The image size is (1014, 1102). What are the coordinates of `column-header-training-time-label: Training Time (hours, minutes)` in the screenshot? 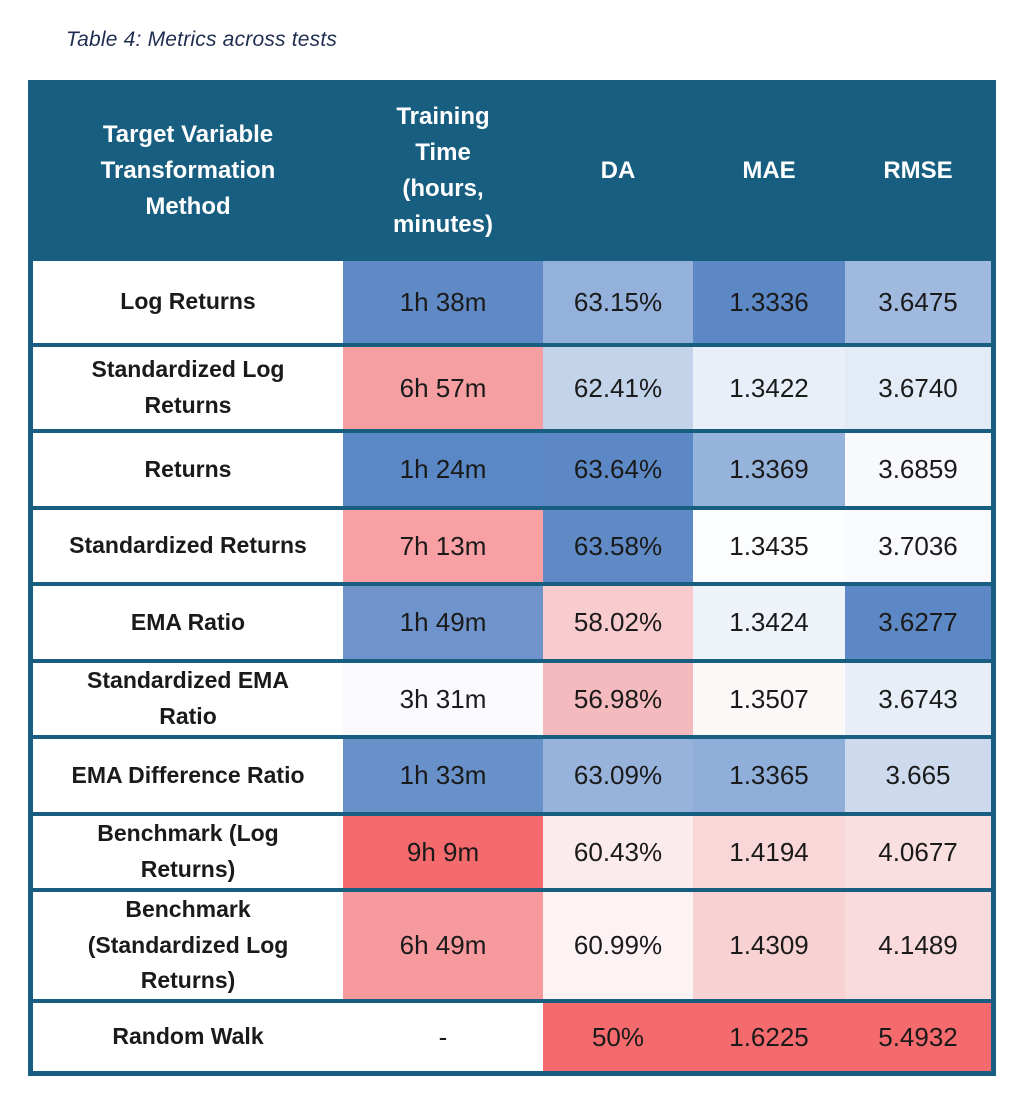 It's located at (442, 170).